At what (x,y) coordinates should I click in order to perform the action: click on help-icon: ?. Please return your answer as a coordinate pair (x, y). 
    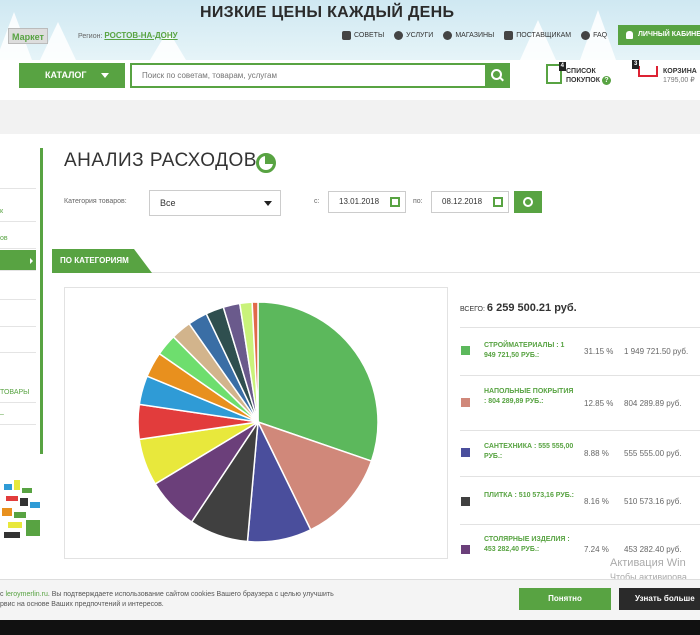
    Looking at the image, I should click on (606, 80).